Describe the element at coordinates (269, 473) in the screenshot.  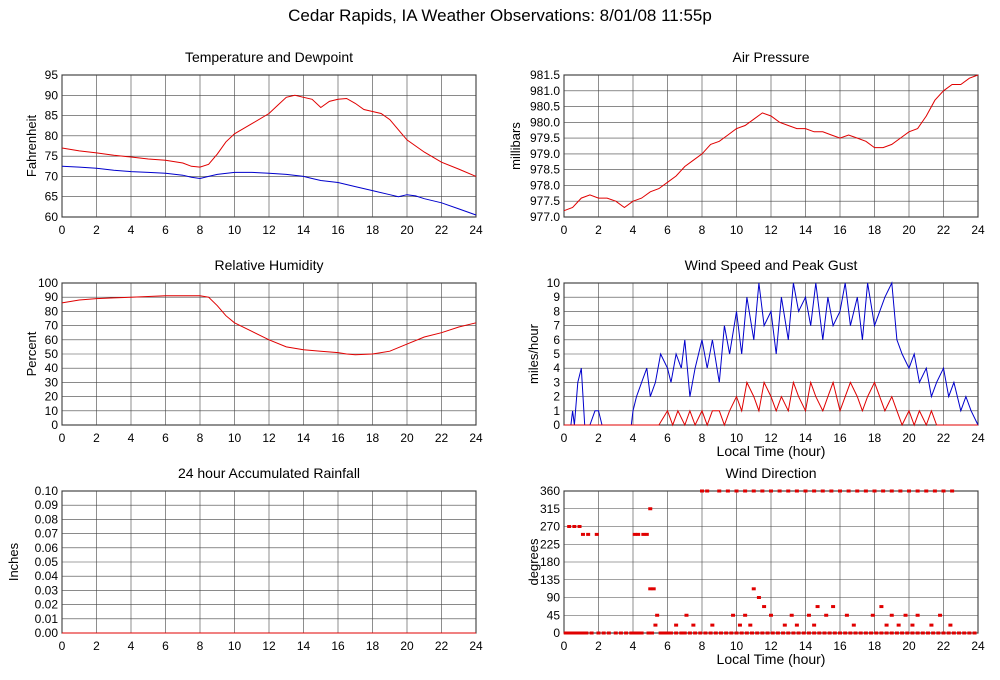
I see `chart-title: 24 hour Accumulated Rainfall` at that location.